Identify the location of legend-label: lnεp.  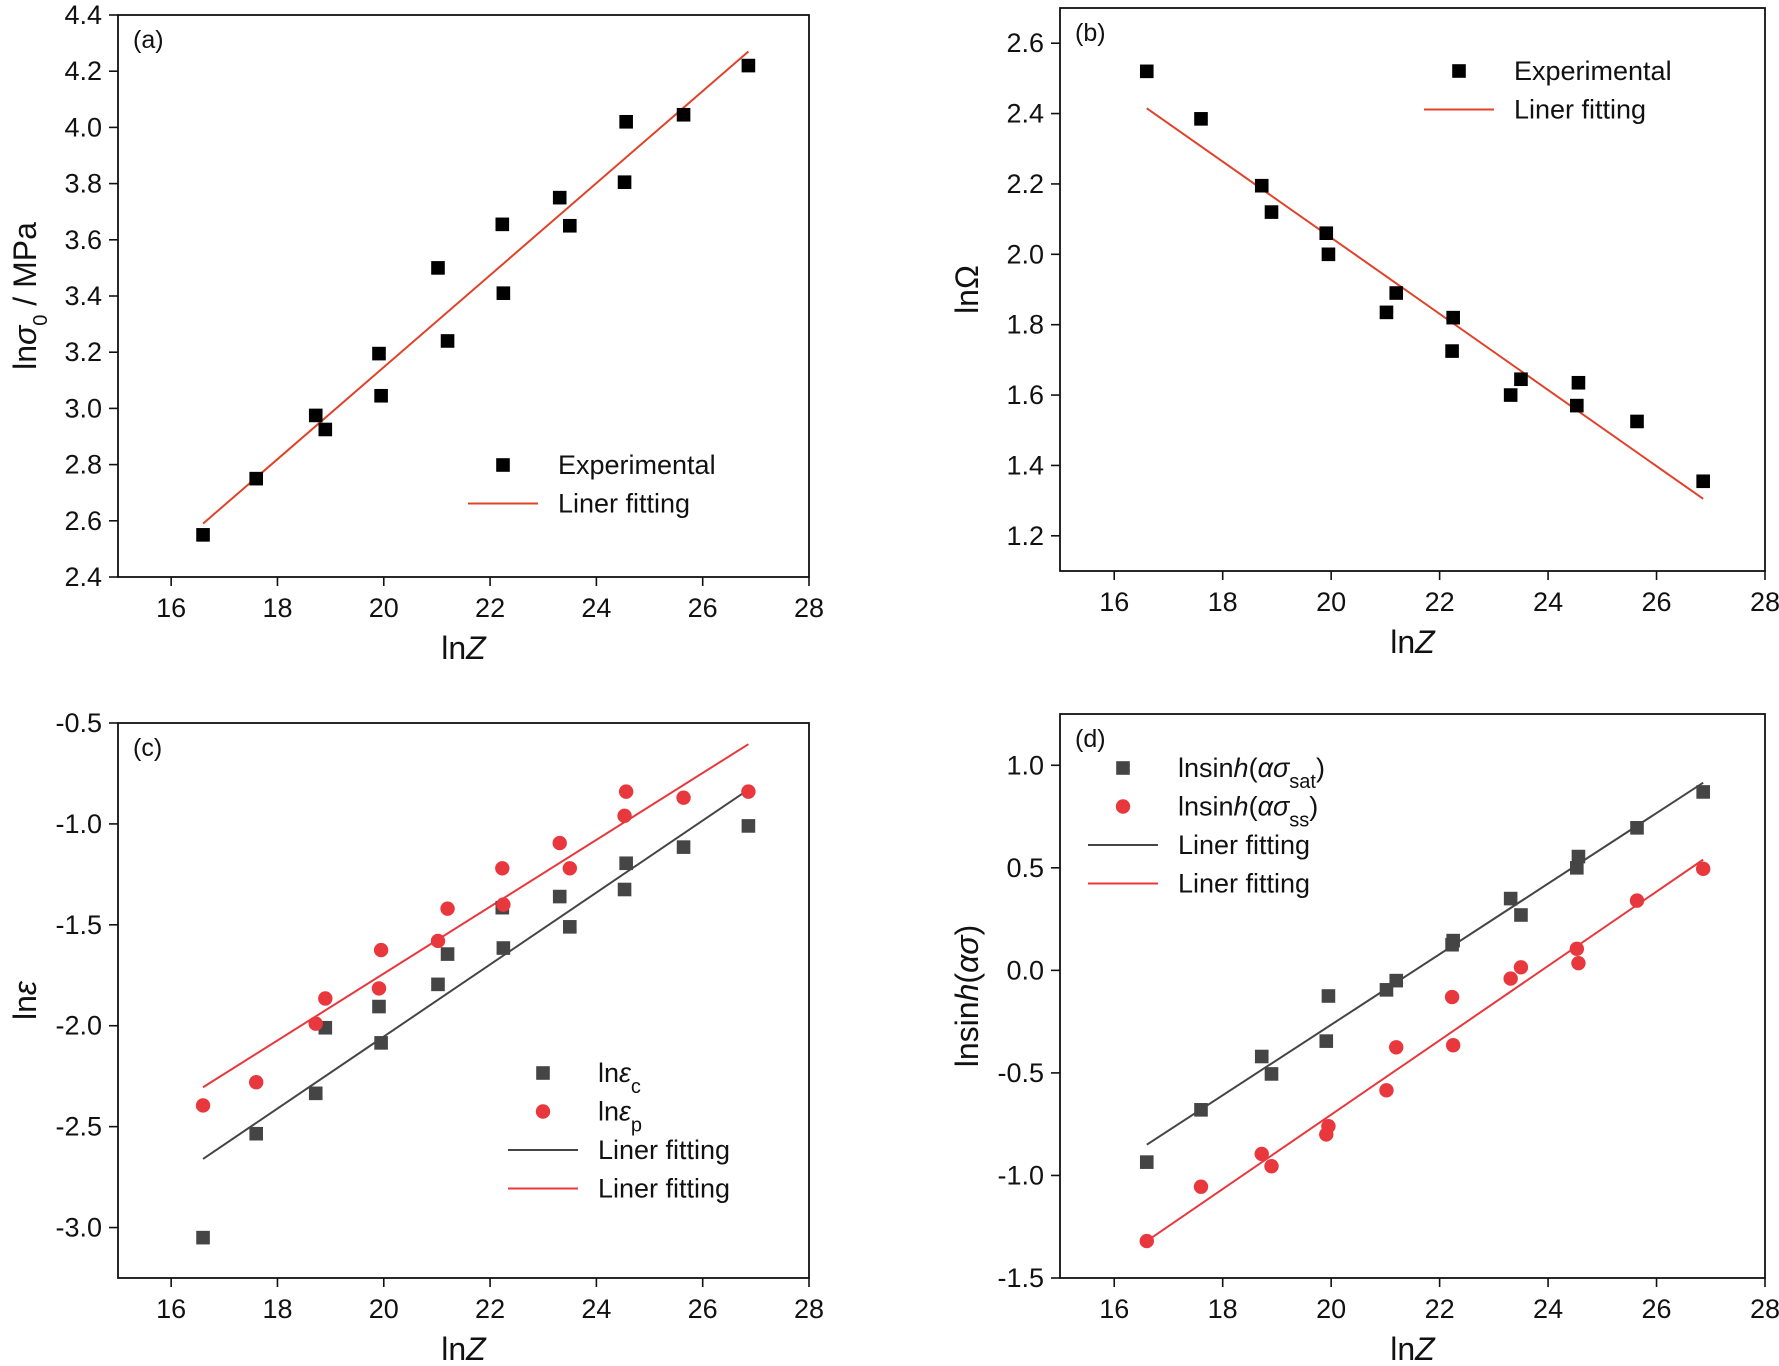
(620, 1117).